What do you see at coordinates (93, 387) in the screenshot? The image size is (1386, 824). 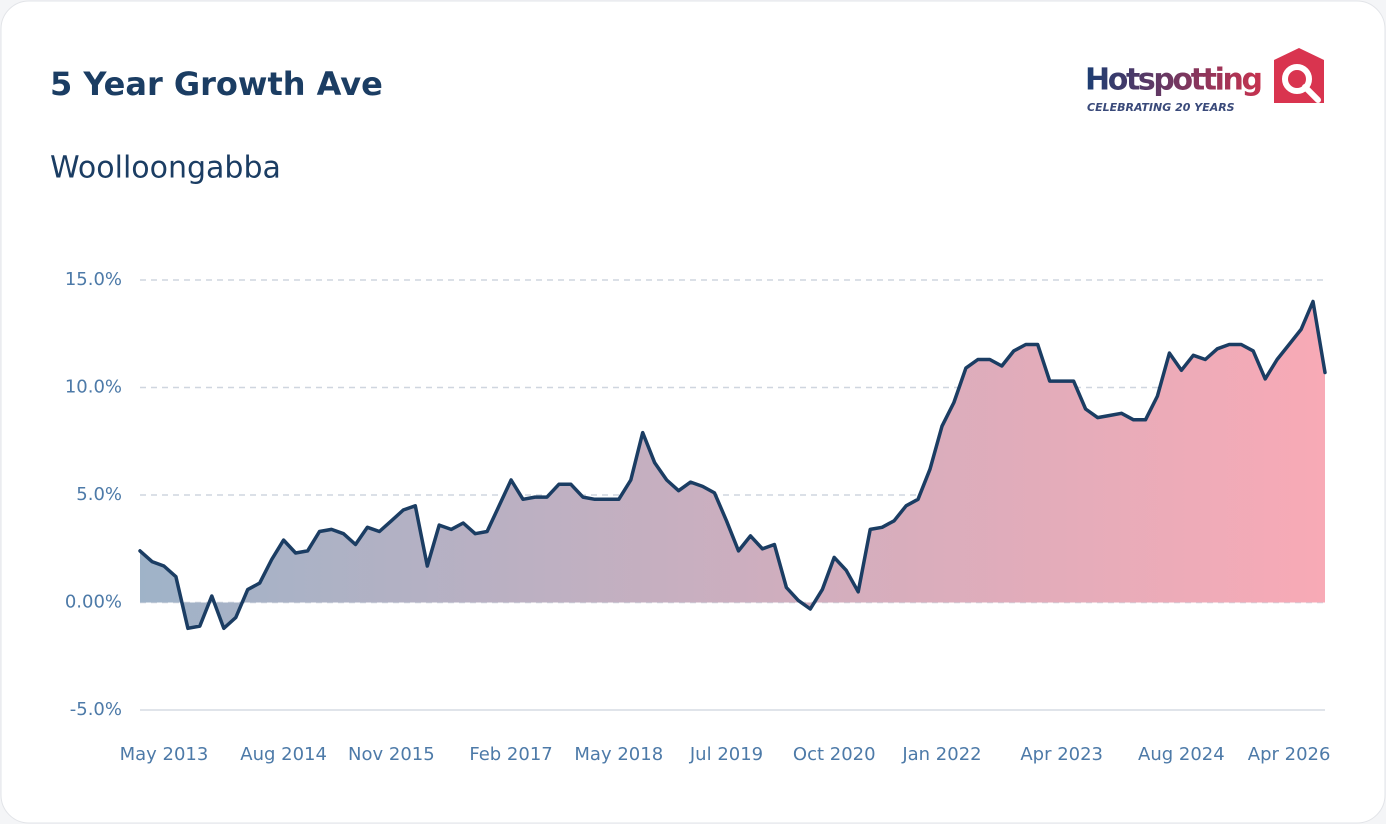 I see `y-tick-label: 10.0%` at bounding box center [93, 387].